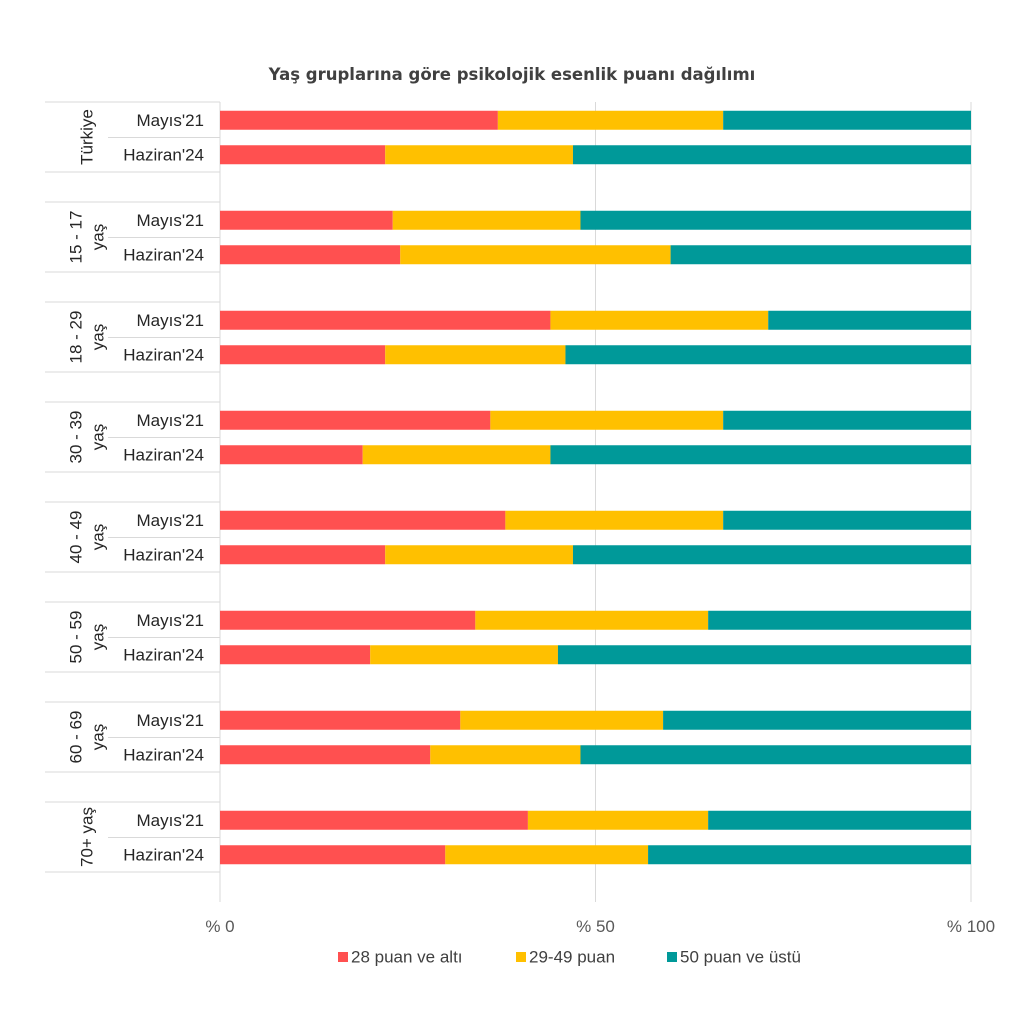 The width and height of the screenshot is (1024, 1024). I want to click on x-axis-ticks: % 0 % 50 % 100, so click(600, 926).